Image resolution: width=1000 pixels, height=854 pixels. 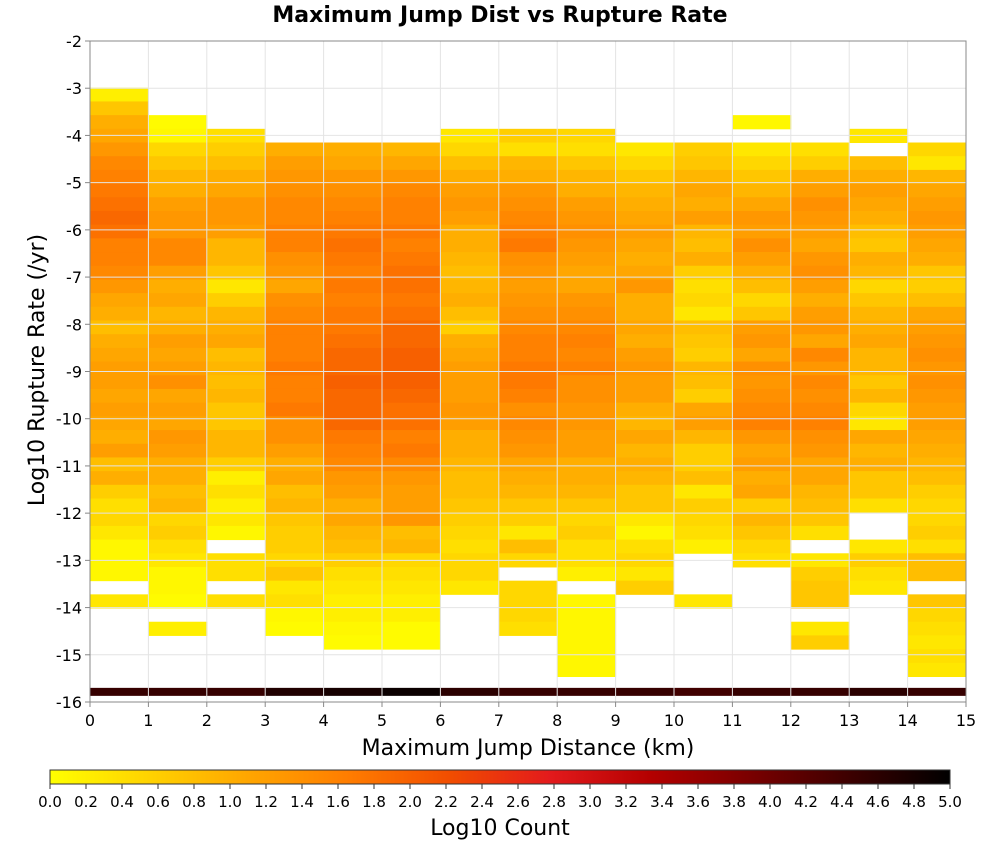 What do you see at coordinates (338, 802) in the screenshot?
I see `colorbar-tick-label: 1.6` at bounding box center [338, 802].